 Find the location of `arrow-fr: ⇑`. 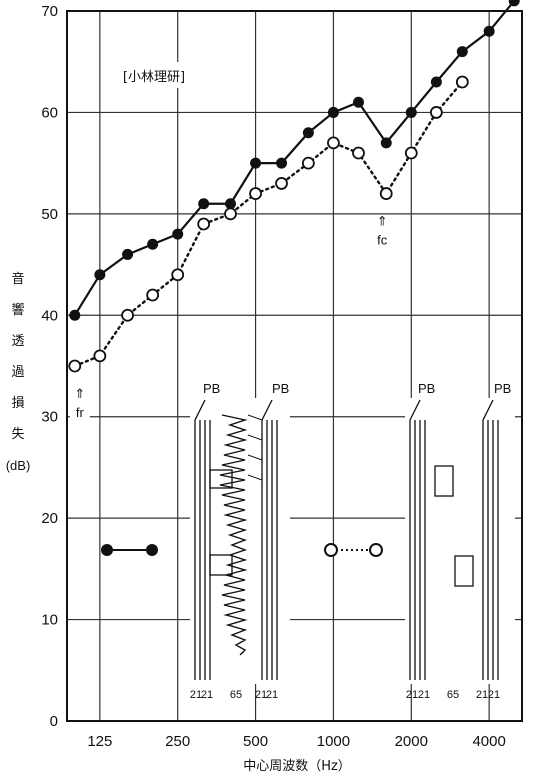

arrow-fr: ⇑ is located at coordinates (79, 394).